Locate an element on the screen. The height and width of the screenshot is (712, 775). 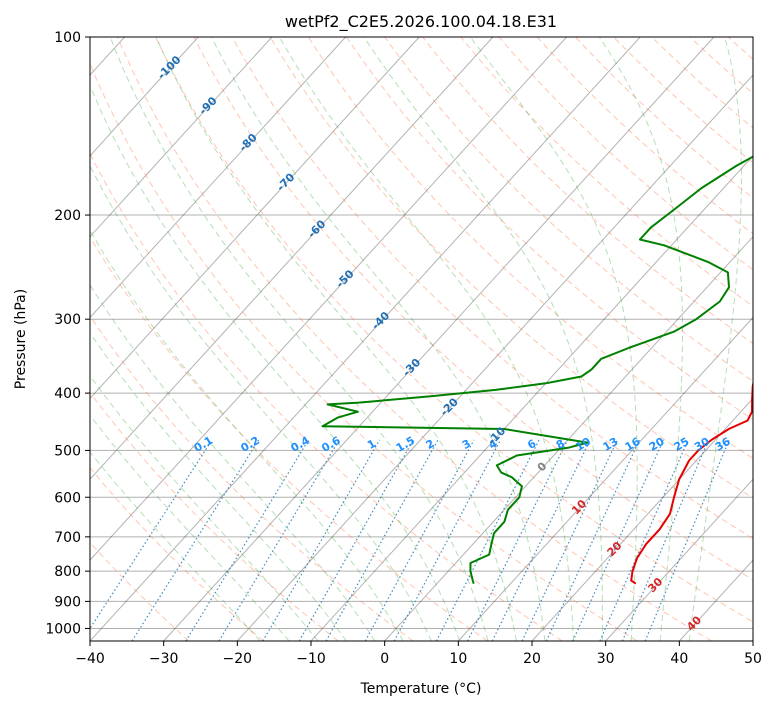
x-tick-label: −20 is located at coordinates (238, 659).